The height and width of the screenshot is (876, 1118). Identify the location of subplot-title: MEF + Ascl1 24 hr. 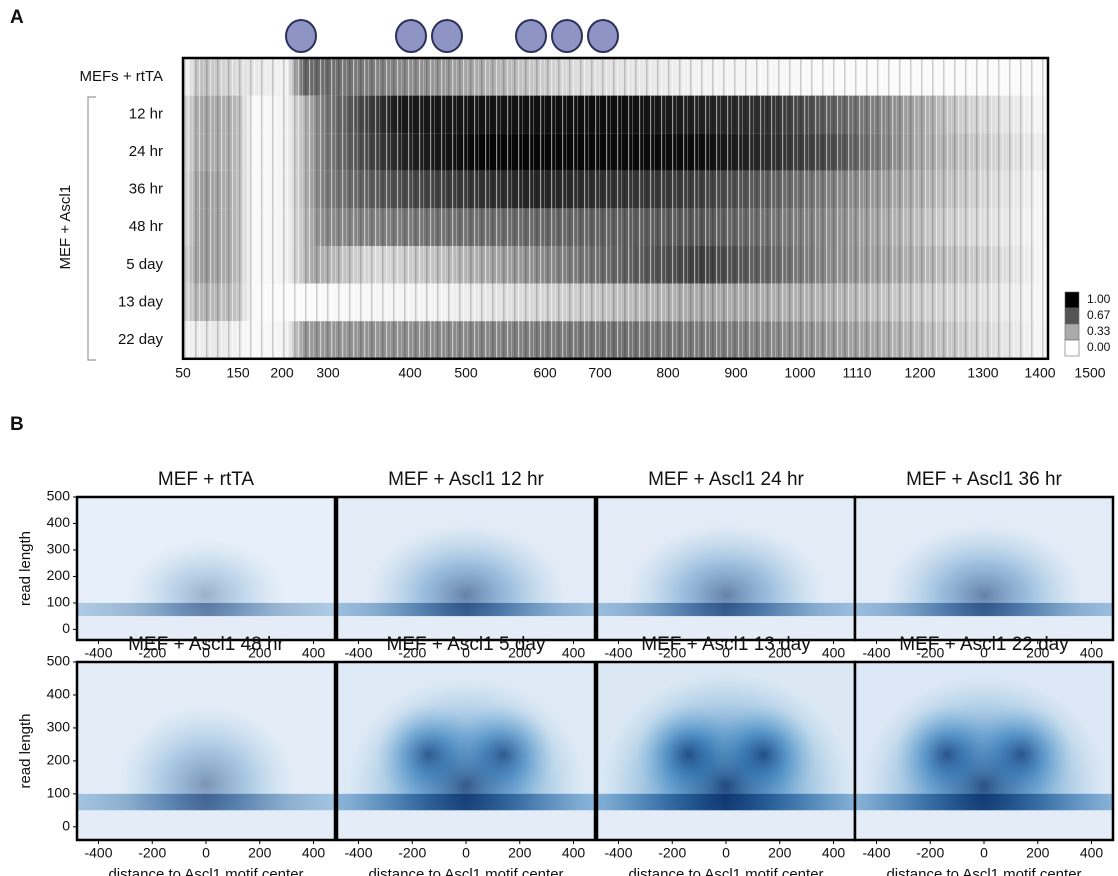
(726, 479).